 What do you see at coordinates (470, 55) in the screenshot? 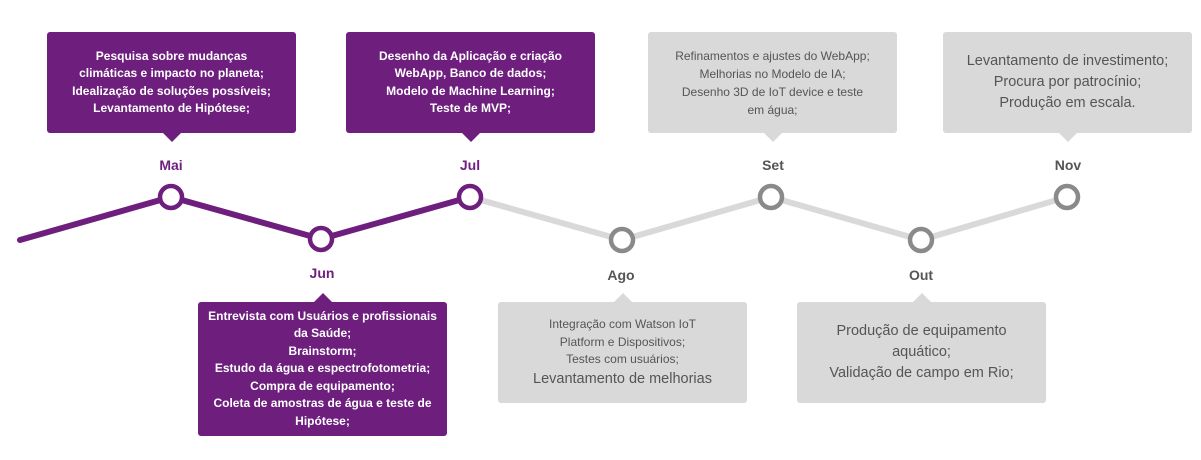
I see `milestone-text-line: Desenho da Aplicação e criação` at bounding box center [470, 55].